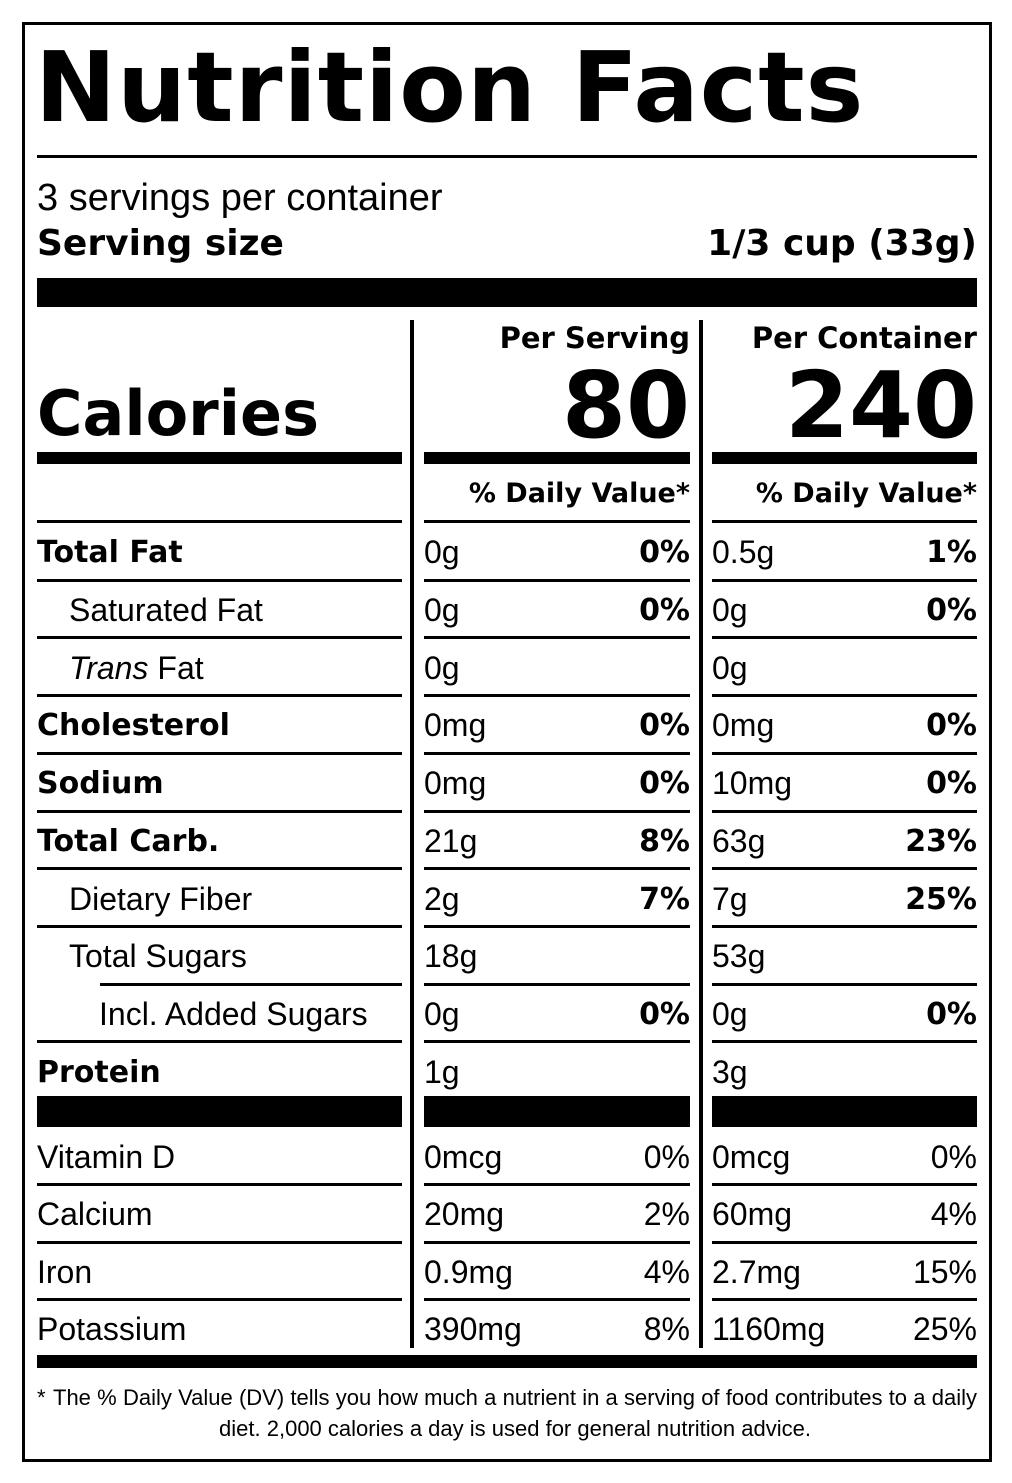  What do you see at coordinates (666, 1214) in the screenshot?
I see `daily-value: 2%` at bounding box center [666, 1214].